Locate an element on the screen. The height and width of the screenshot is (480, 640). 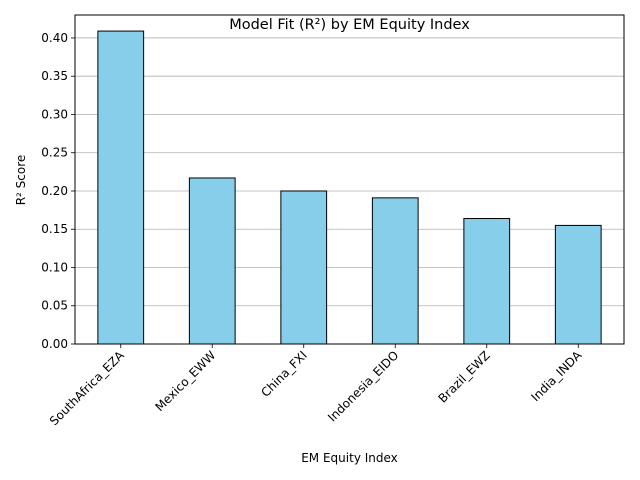
y-tick-label: 0.15 is located at coordinates (54, 229).